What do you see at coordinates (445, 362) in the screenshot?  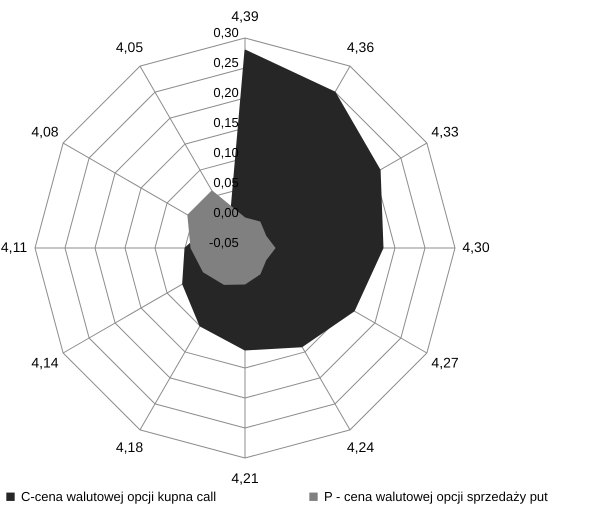 I see `spoke-label: 4,27` at bounding box center [445, 362].